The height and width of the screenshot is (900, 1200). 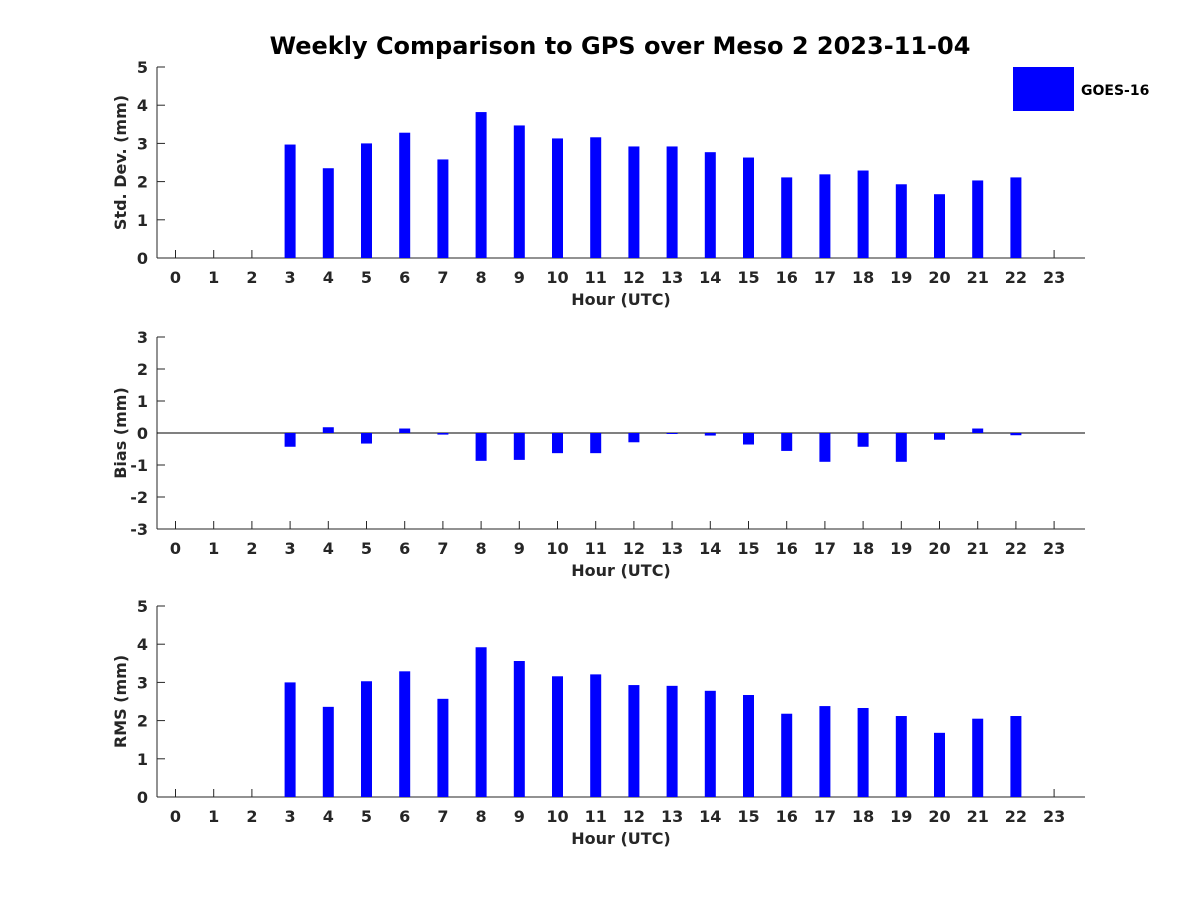 What do you see at coordinates (863, 277) in the screenshot?
I see `x-tick-label: 18` at bounding box center [863, 277].